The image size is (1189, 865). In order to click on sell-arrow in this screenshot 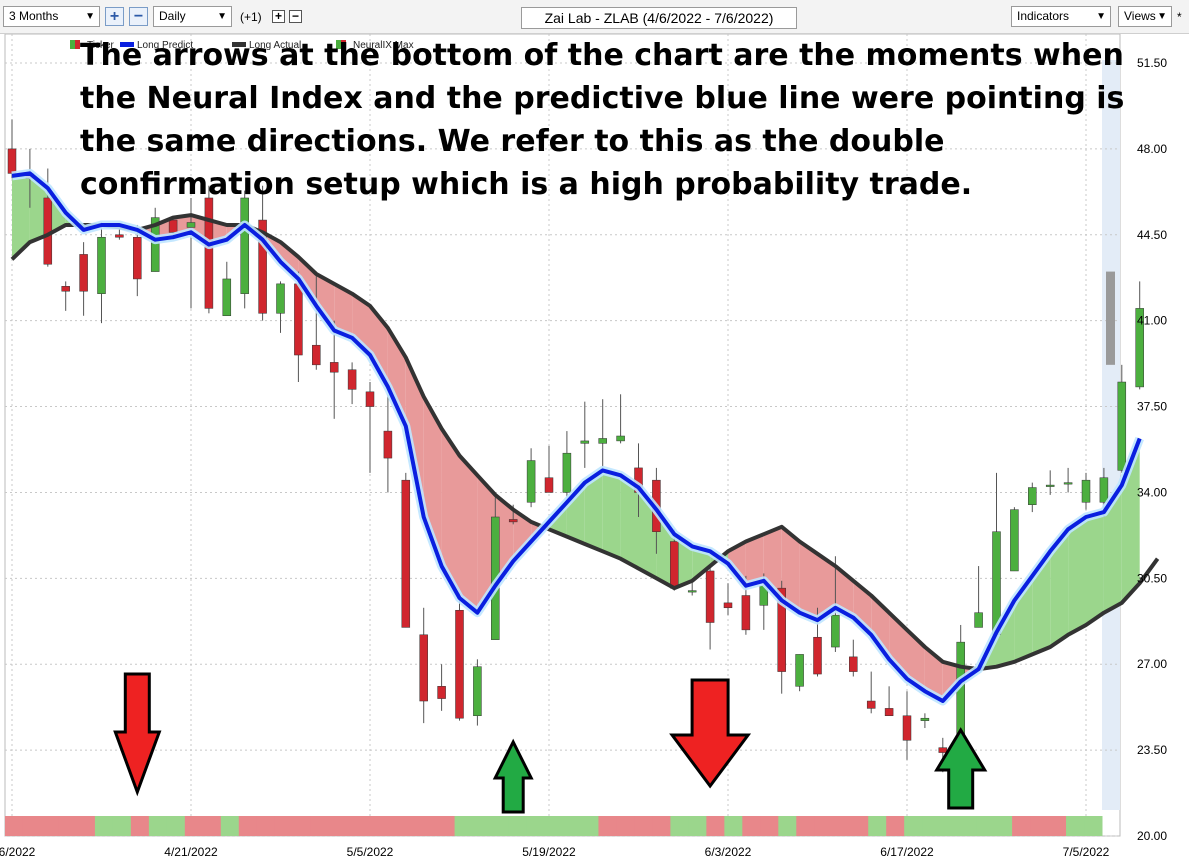, I will do `click(710, 733)`.